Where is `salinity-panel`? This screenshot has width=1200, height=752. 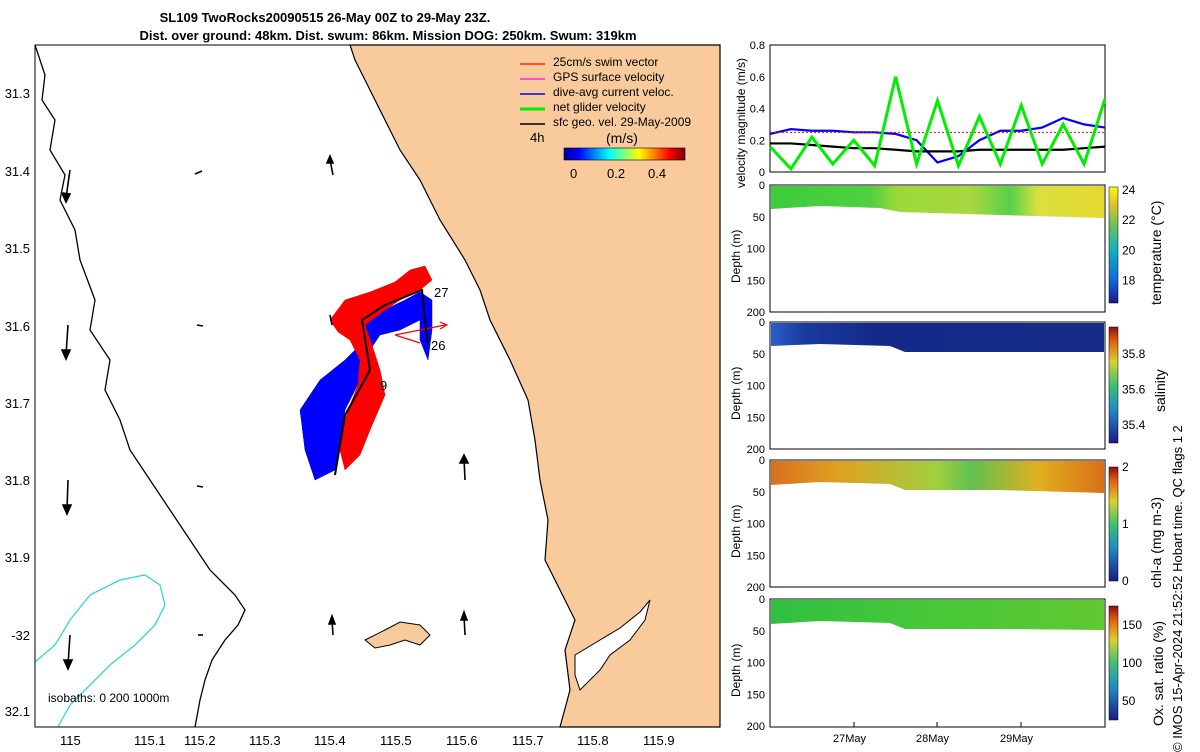
salinity-panel is located at coordinates (944, 385).